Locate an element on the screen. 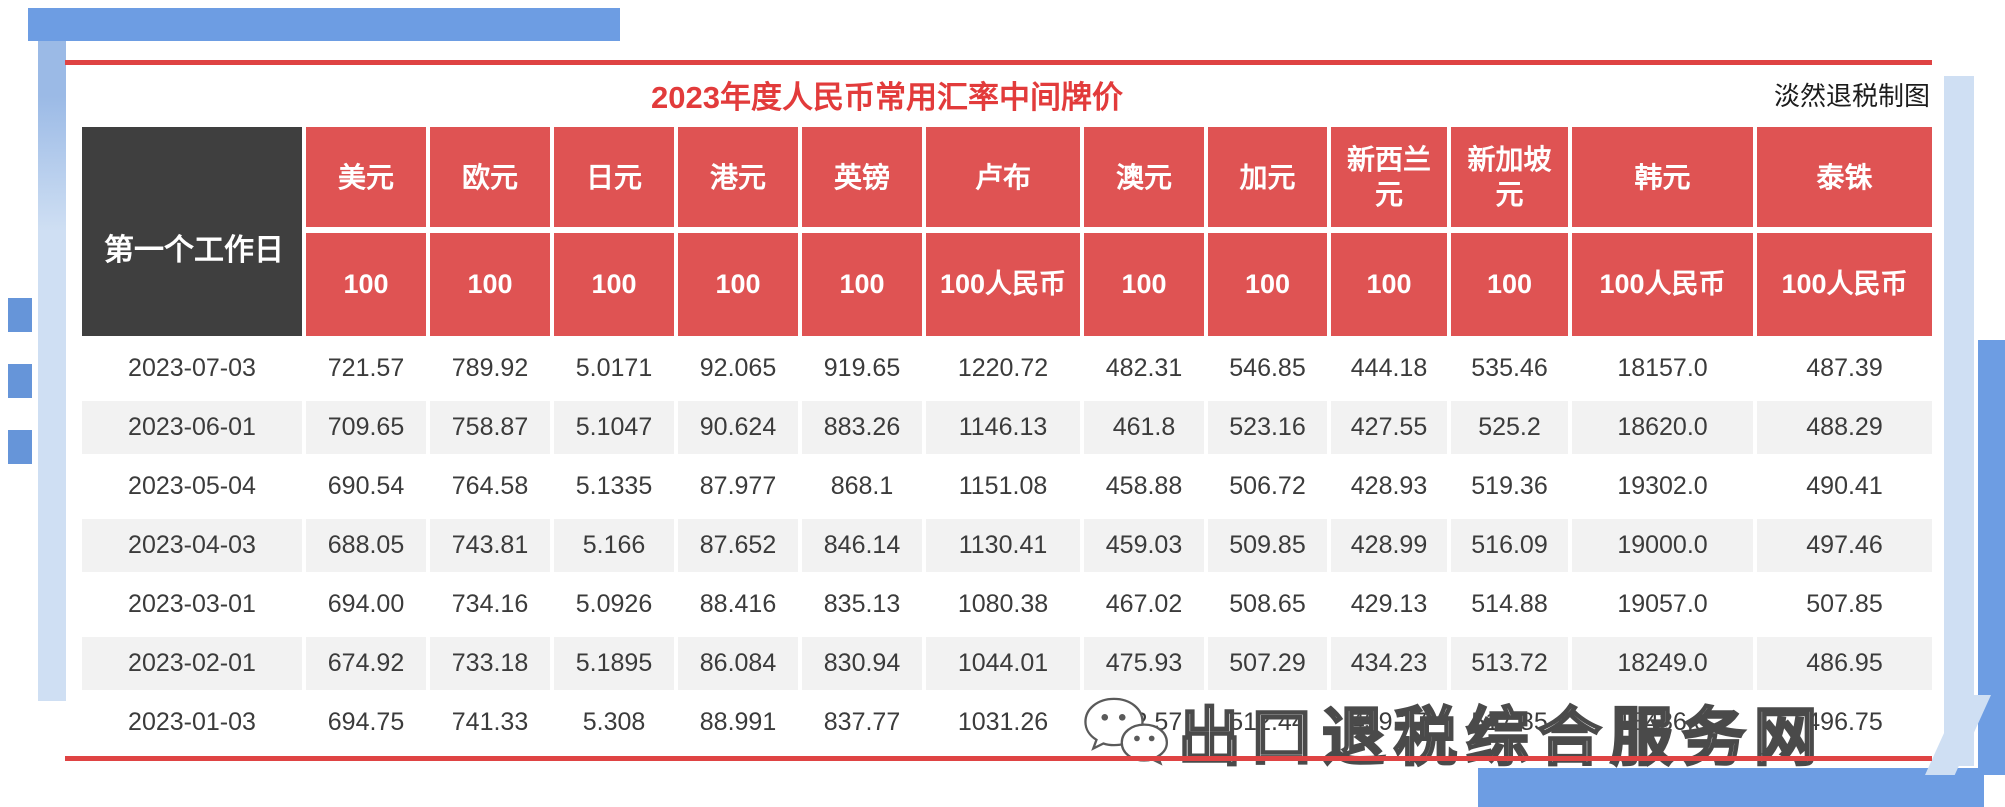  value-cell: 525.2 is located at coordinates (1509, 427).